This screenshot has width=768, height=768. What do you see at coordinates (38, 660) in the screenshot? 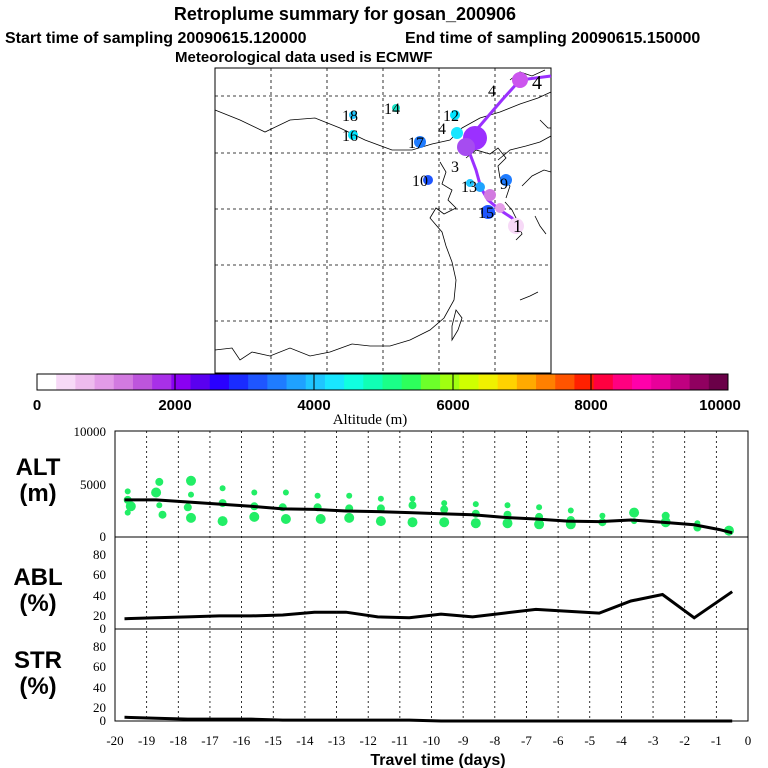
I see `str-ylabel-line1: STR` at bounding box center [38, 660].